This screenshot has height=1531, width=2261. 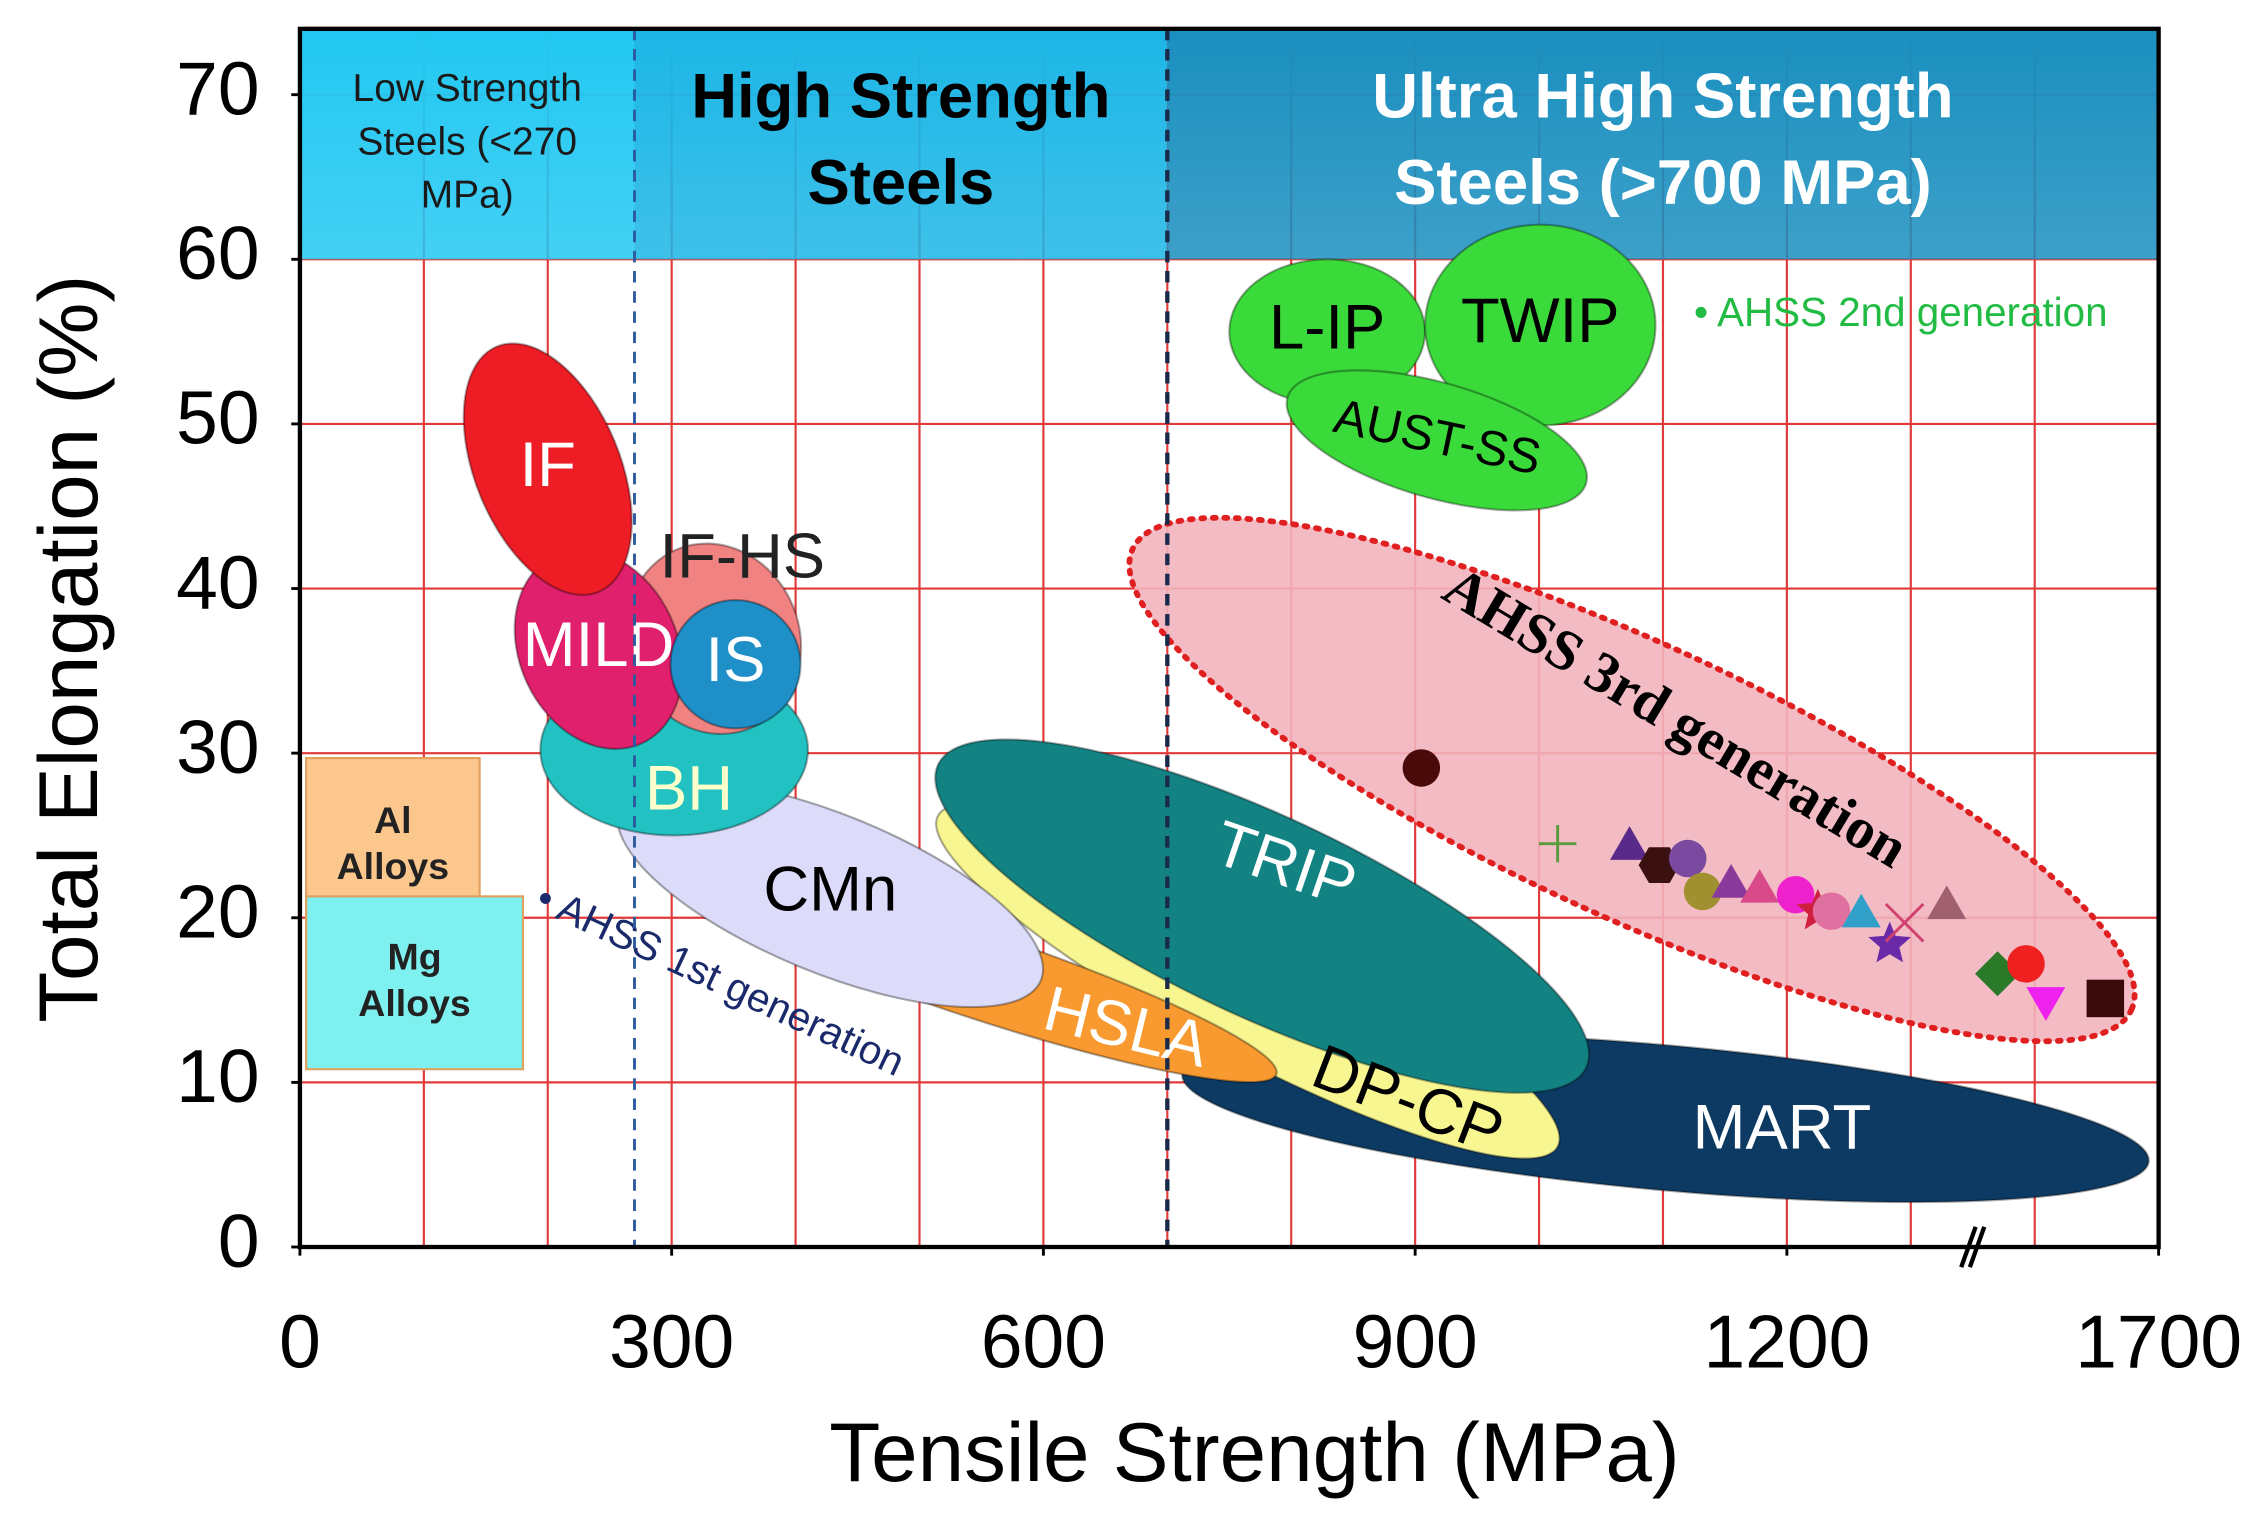 What do you see at coordinates (300, 1342) in the screenshot?
I see `x-tick-label: 0` at bounding box center [300, 1342].